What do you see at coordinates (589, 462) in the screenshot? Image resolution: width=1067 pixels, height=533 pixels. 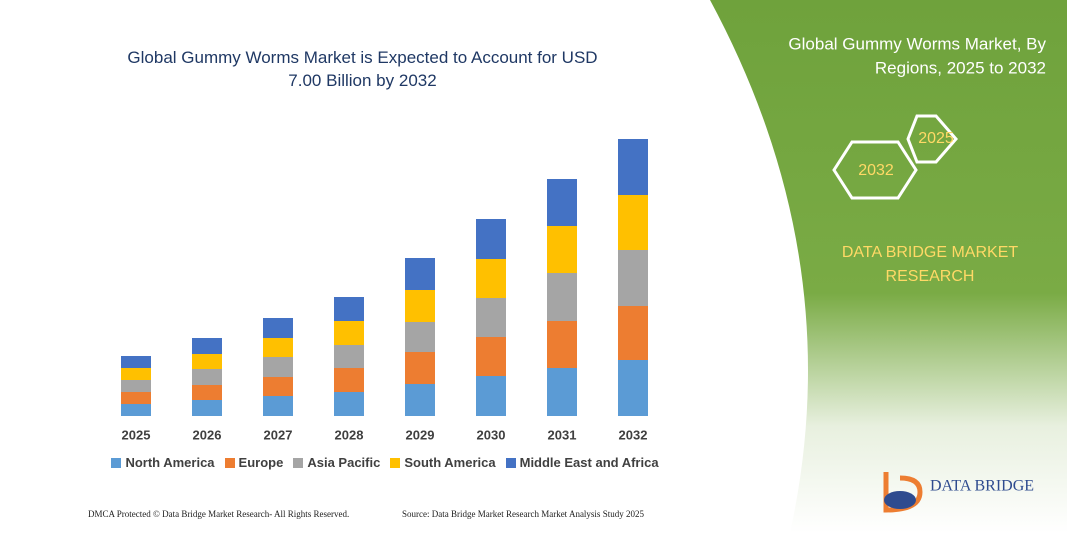 I see `legend-label: Middle East and Africa` at bounding box center [589, 462].